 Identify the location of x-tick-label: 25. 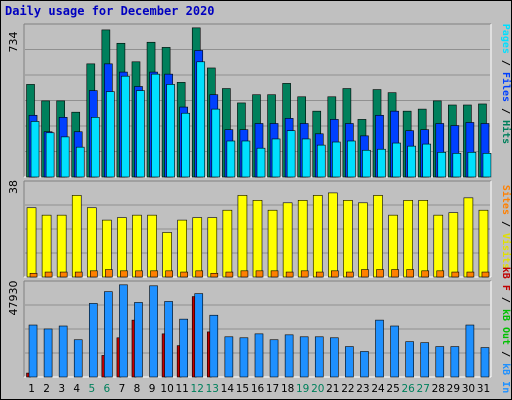
(392, 389).